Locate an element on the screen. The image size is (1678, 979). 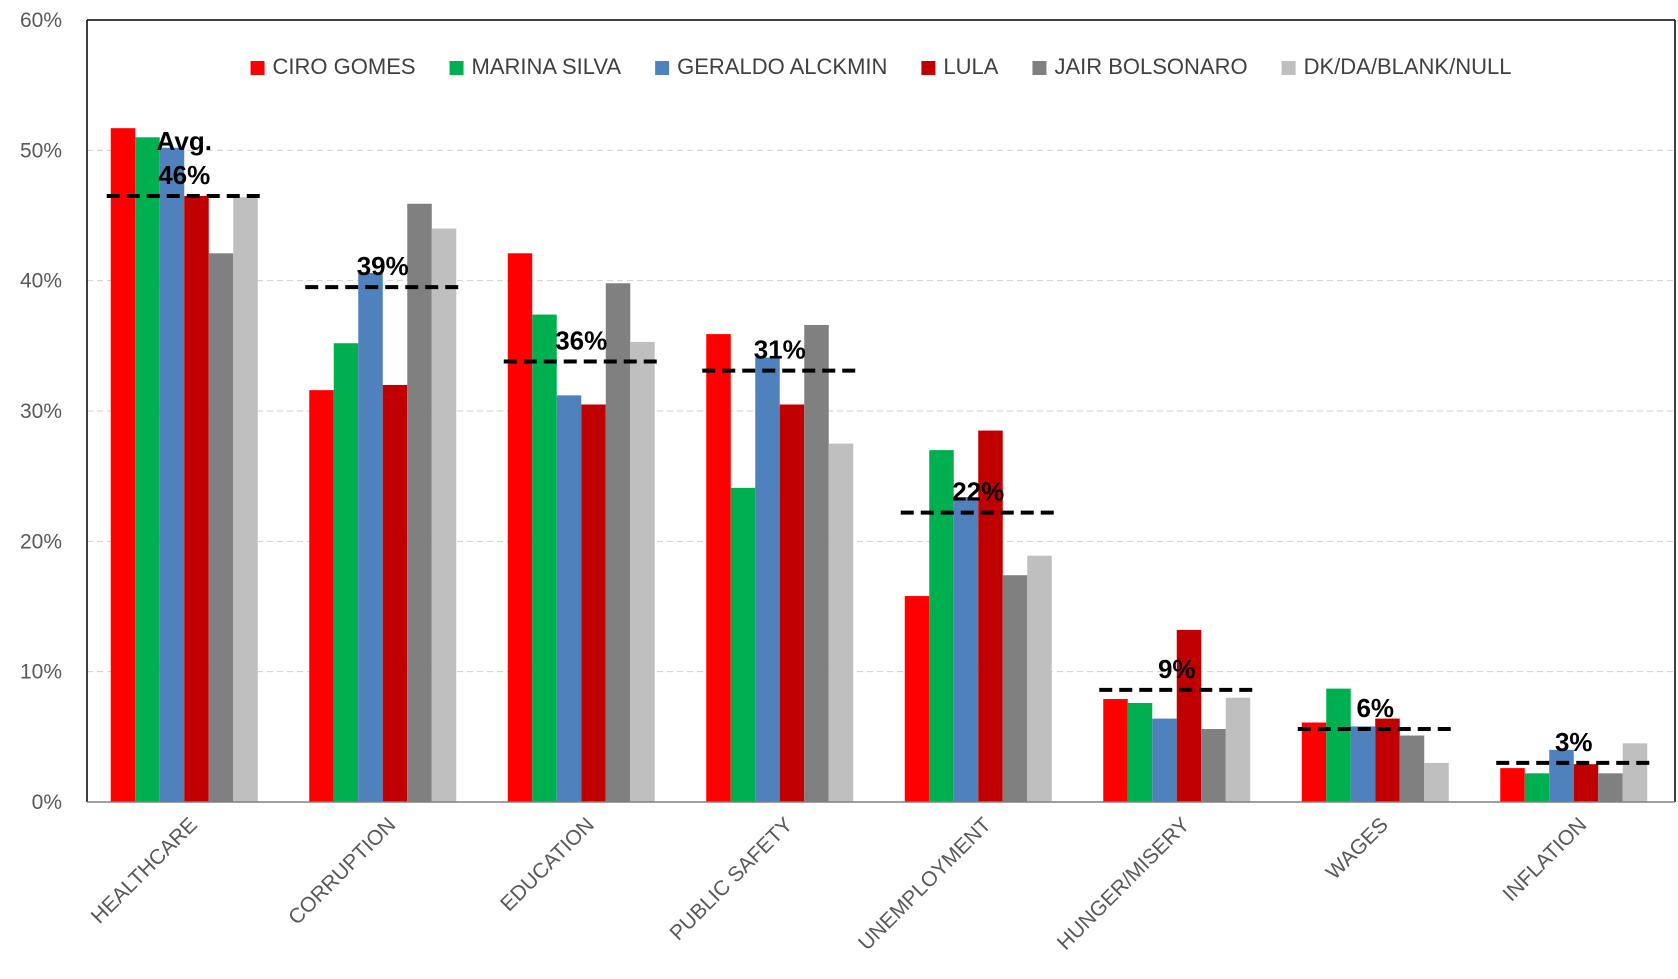
x-tick-label: PUBLIC SAFETY is located at coordinates (731, 879).